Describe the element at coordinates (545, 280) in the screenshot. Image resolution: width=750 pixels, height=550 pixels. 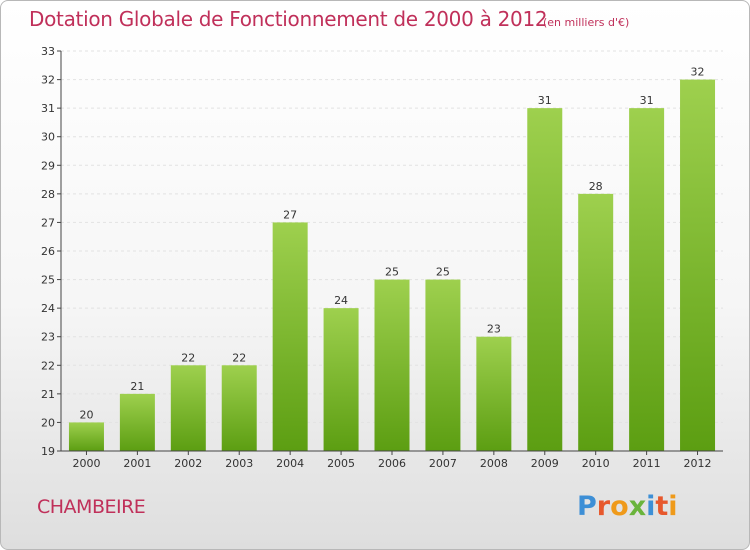
I see `bar-2009` at that location.